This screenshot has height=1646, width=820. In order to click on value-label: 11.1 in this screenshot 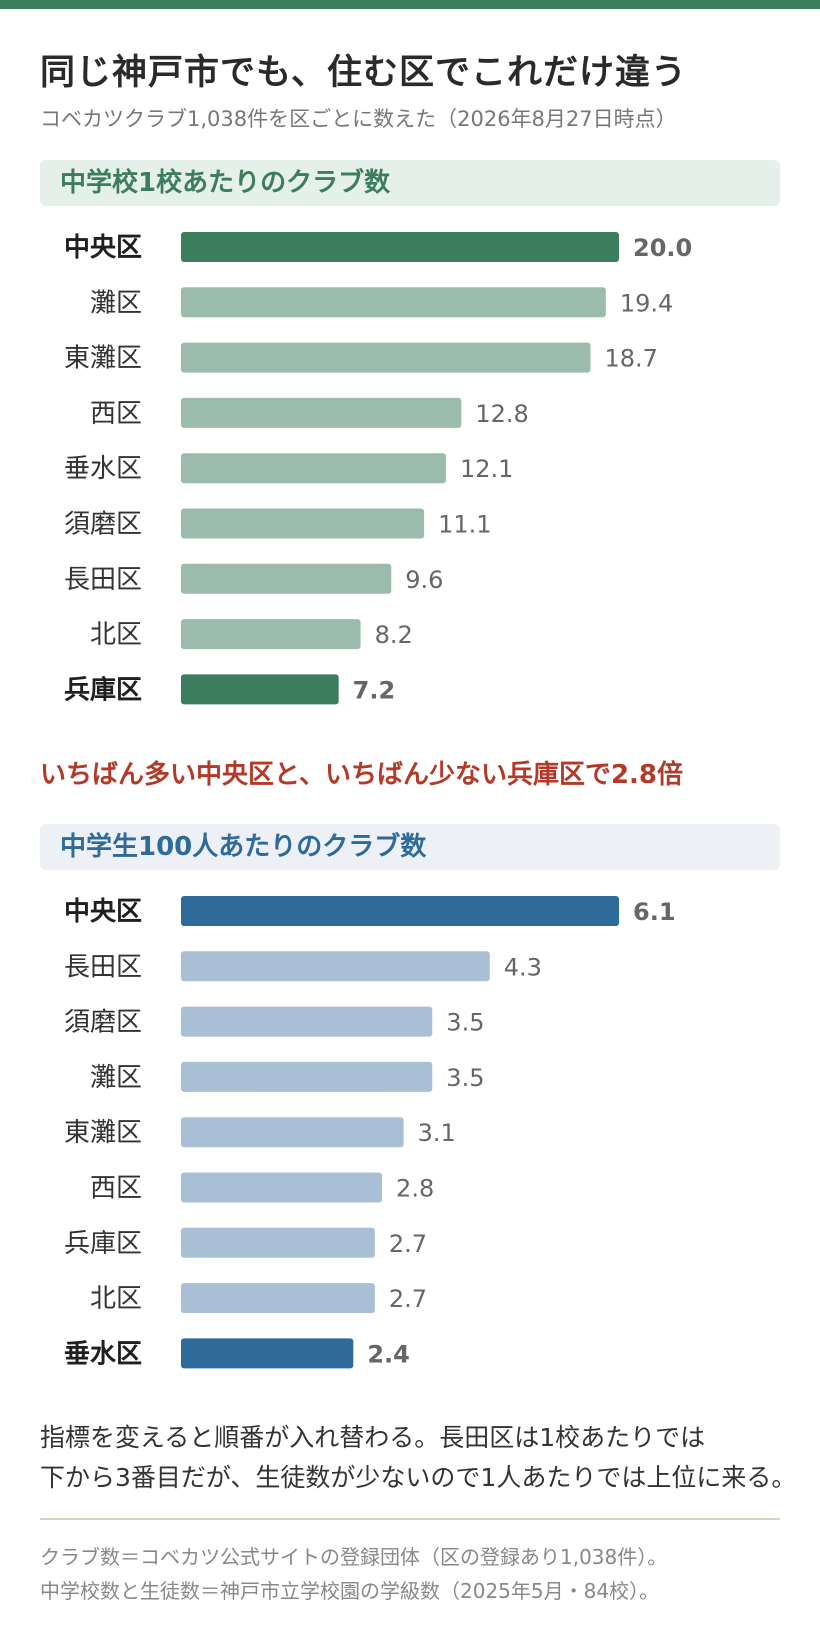, I will do `click(464, 525)`.